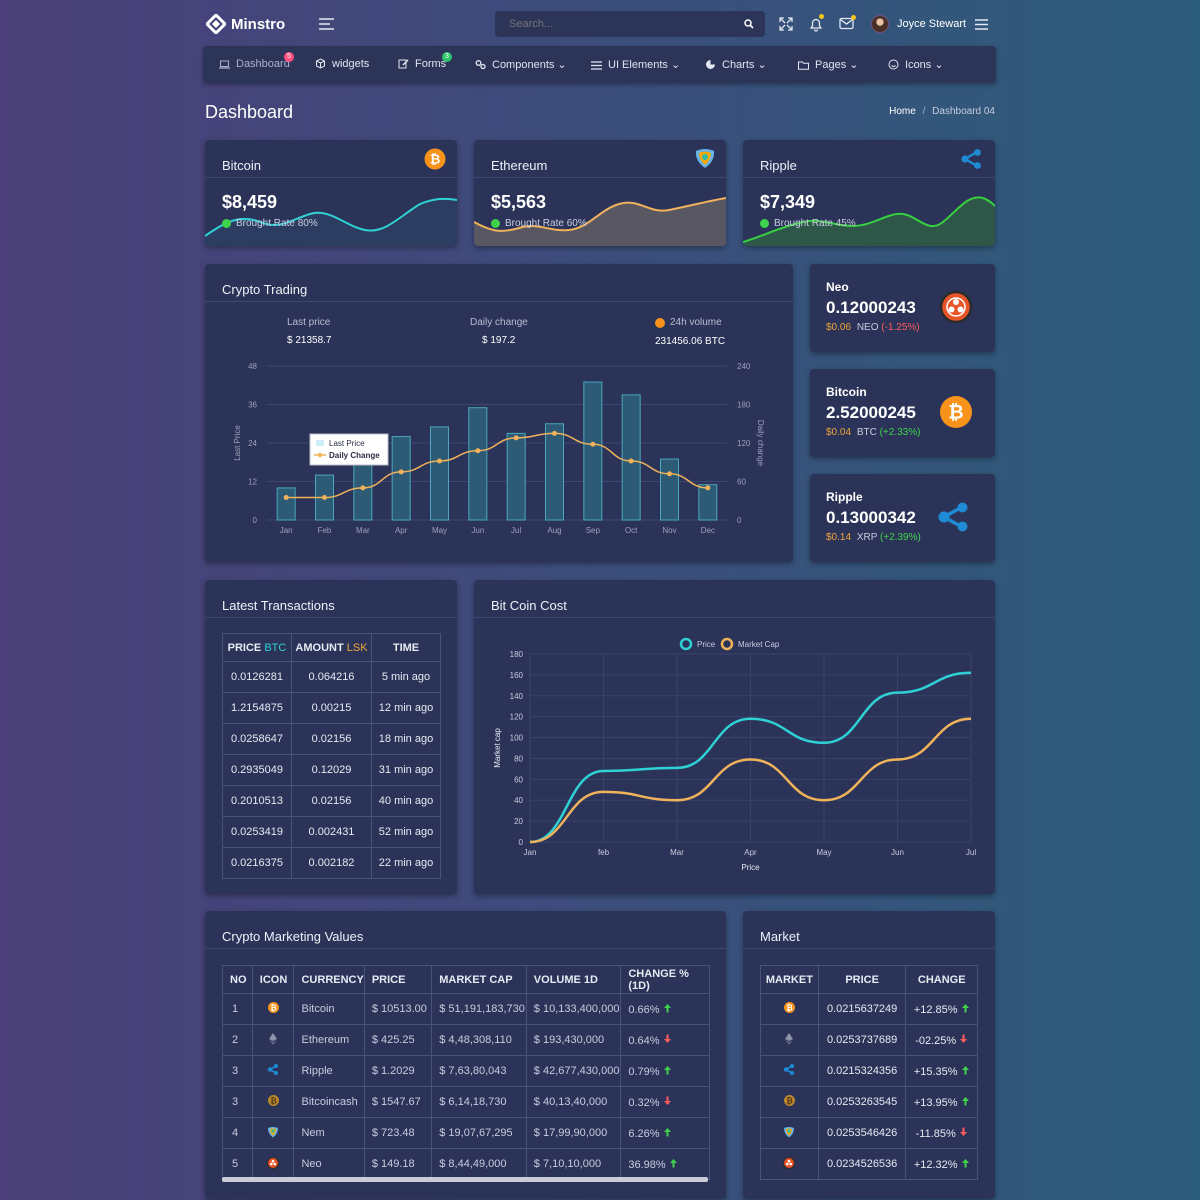  Describe the element at coordinates (848, 23) in the screenshot. I see `messages` at that location.